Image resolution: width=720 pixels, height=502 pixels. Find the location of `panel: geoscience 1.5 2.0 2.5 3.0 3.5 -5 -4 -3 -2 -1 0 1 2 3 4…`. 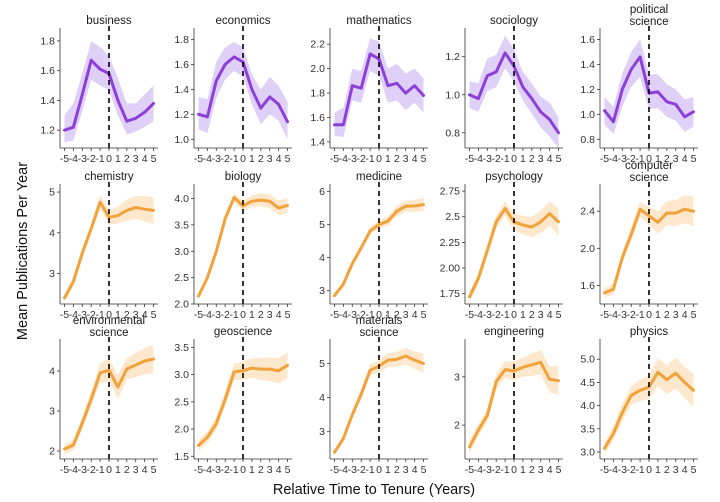

panel: geoscience 1.5 2.0 2.5 3.0 3.5 -5 -4 -3 -2 -1 0 1 2 3 4… is located at coordinates (233, 401).